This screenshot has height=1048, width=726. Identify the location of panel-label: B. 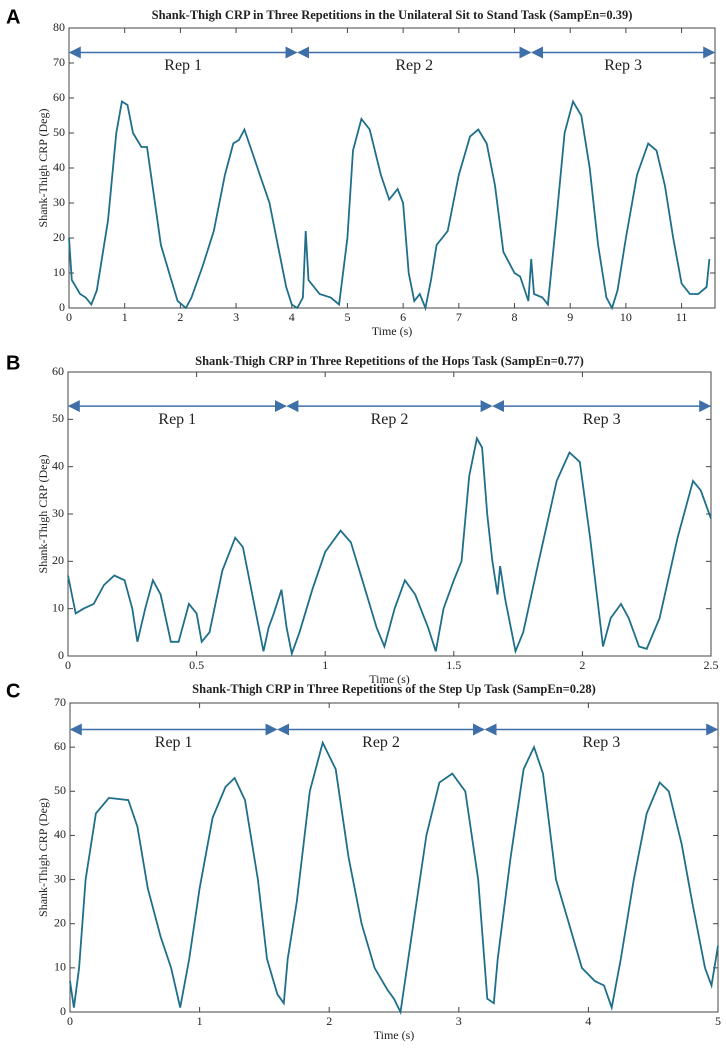
(13, 363).